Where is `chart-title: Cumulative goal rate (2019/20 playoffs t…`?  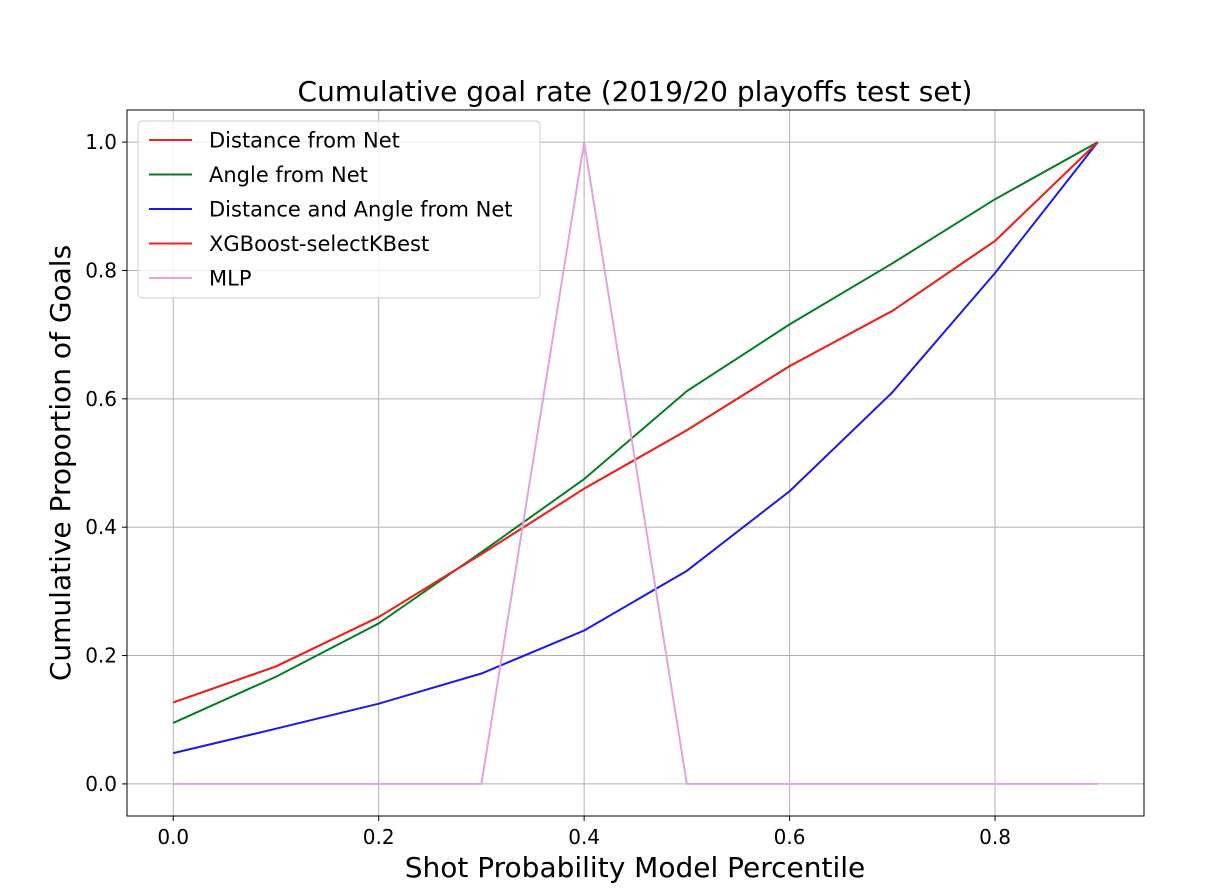
chart-title: Cumulative goal rate (2019/20 playoffs t… is located at coordinates (635, 91).